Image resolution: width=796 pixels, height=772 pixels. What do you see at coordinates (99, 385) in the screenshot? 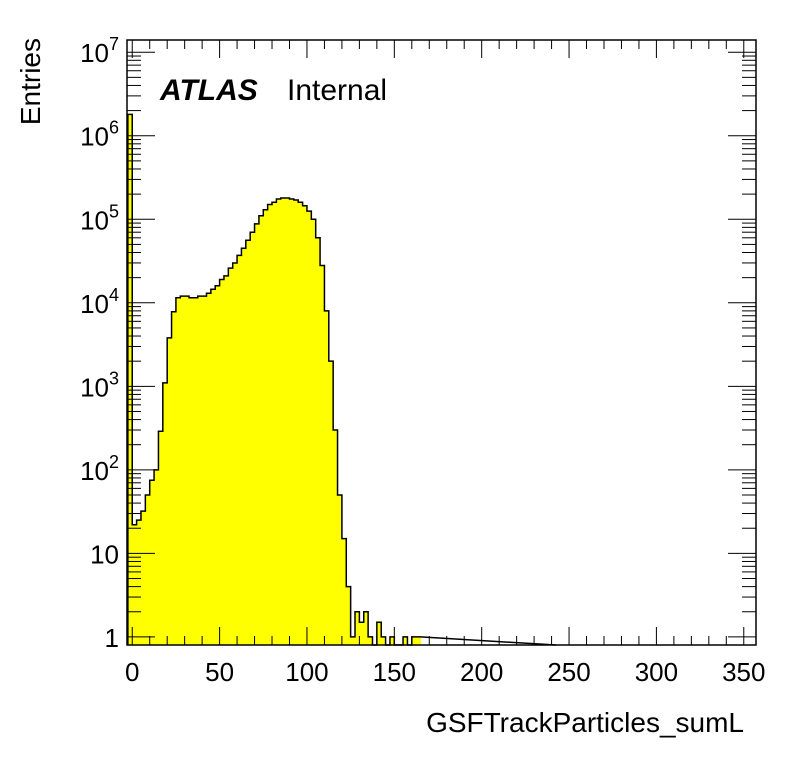
I see `y-tick-label: 10³` at bounding box center [99, 385].